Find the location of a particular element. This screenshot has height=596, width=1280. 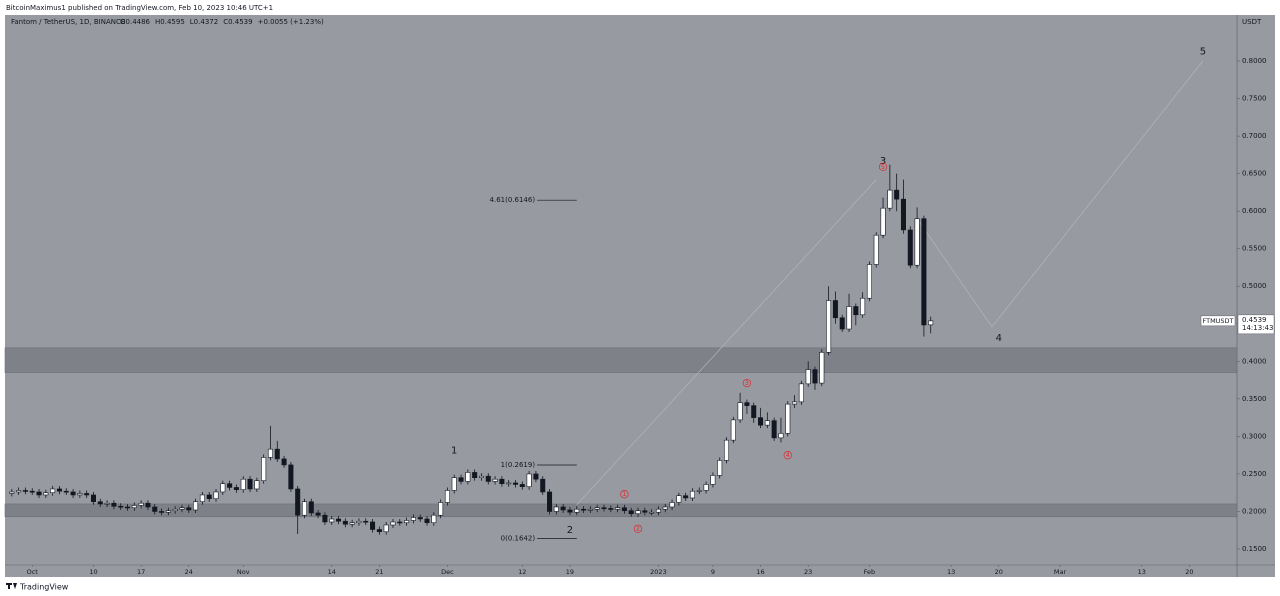

y-tick-label: 0.2000 is located at coordinates (1254, 511).